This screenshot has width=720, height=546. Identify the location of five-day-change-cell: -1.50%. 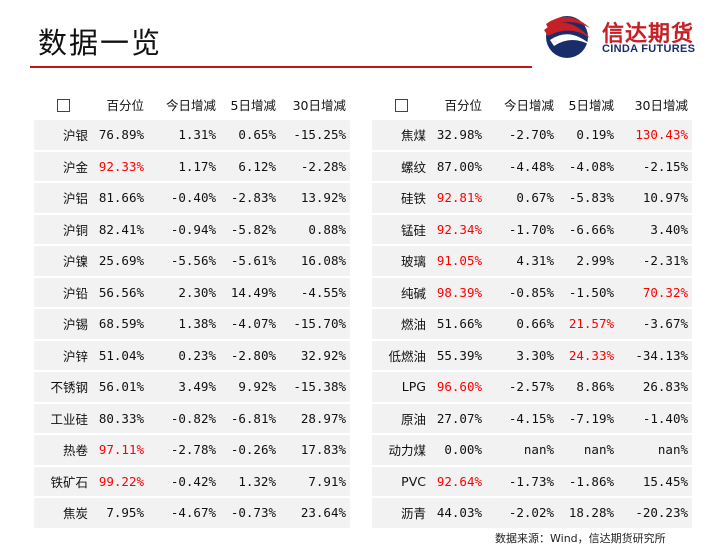
(588, 292).